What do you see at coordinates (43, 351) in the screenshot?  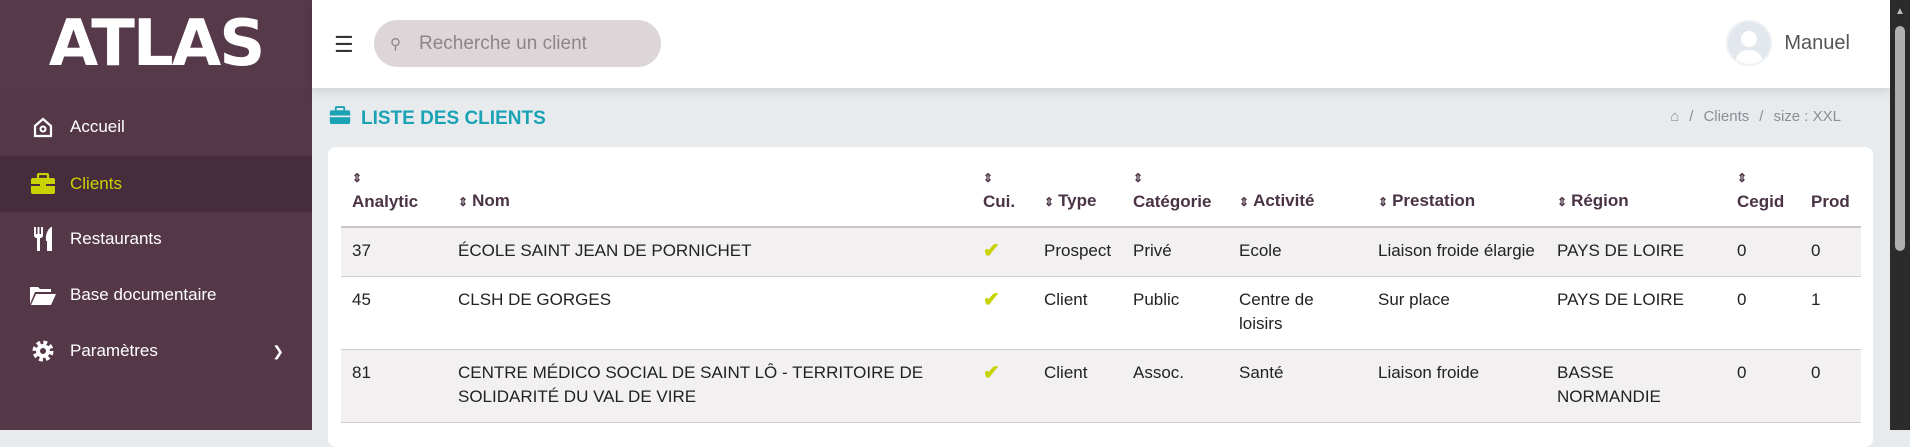 I see `gear-icon` at bounding box center [43, 351].